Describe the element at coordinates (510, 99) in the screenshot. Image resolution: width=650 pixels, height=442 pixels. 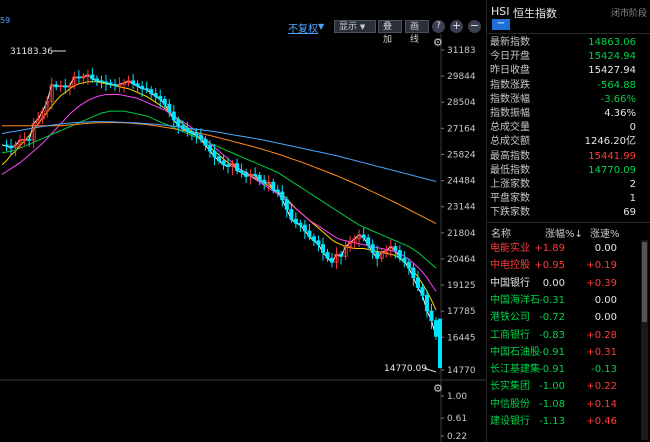
I see `stat-label: 指数涨幅` at that location.